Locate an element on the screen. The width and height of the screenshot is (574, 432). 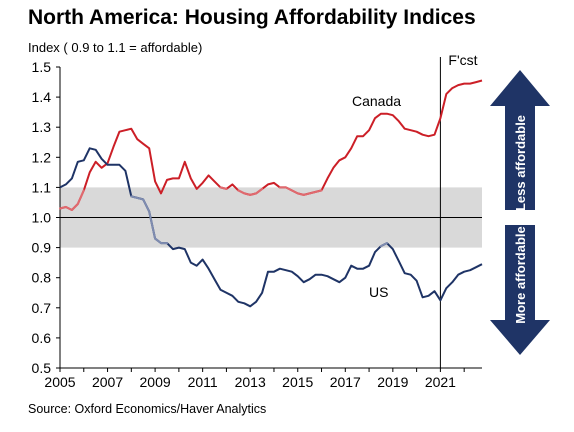
x-tick-label: 2019 is located at coordinates (392, 382).